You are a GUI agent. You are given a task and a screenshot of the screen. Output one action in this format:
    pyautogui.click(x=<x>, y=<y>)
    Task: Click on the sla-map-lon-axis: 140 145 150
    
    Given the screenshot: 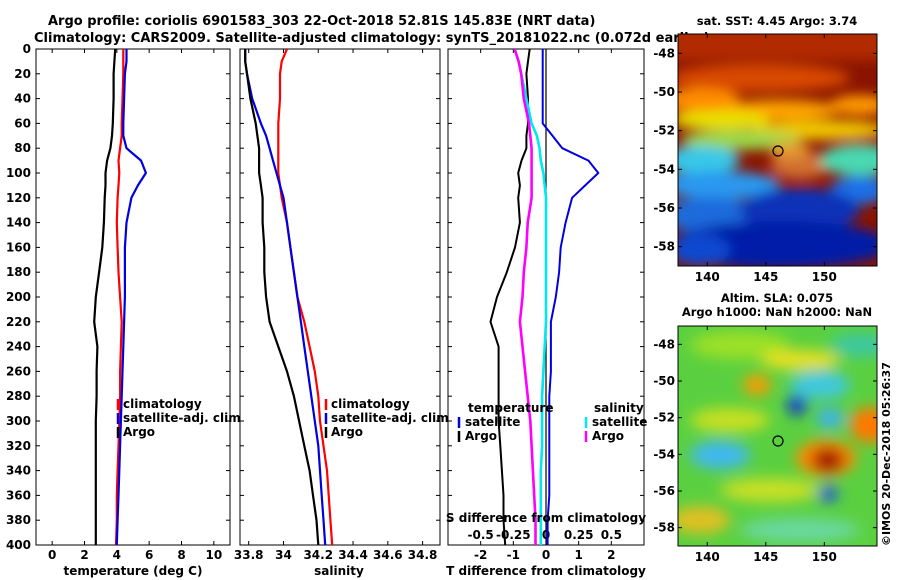 What is the action you would take?
    pyautogui.click(x=766, y=445)
    